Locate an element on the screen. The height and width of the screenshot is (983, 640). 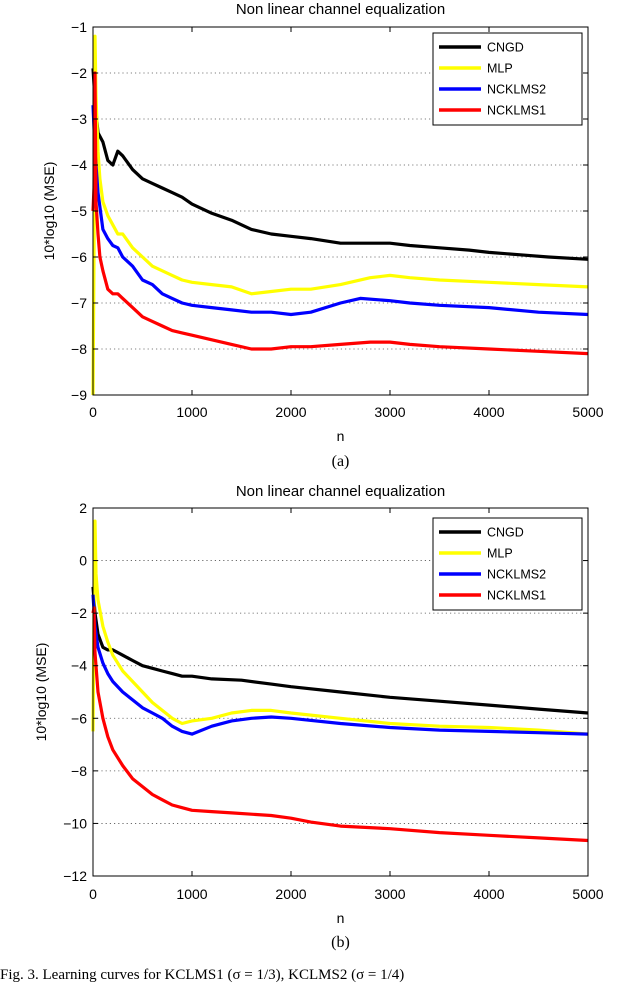
panel-label: (a) is located at coordinates (341, 461).